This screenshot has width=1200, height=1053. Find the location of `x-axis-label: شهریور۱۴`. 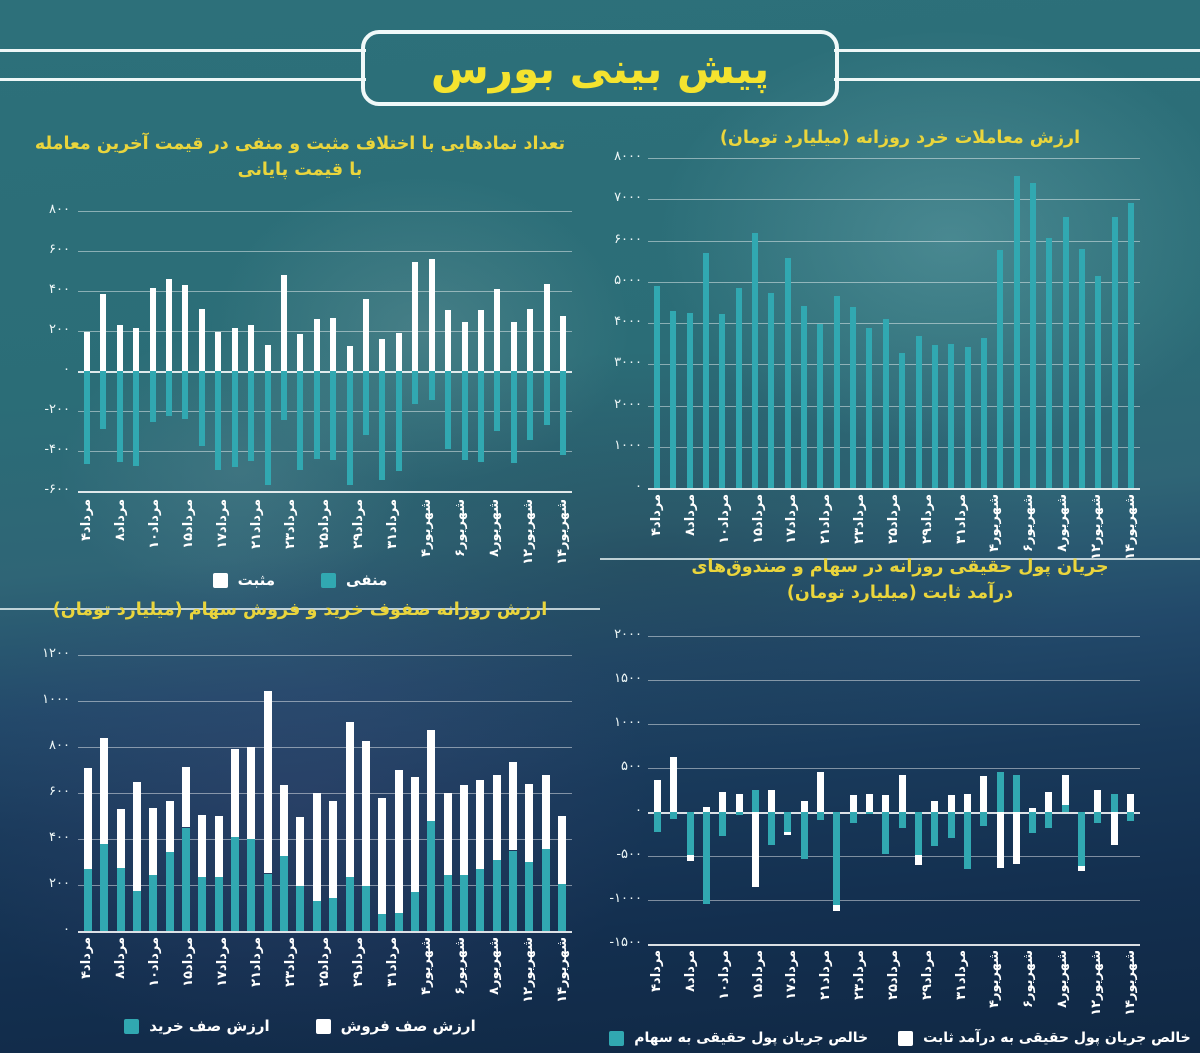

x-axis-label: شهریور۱۴ is located at coordinates (562, 970).